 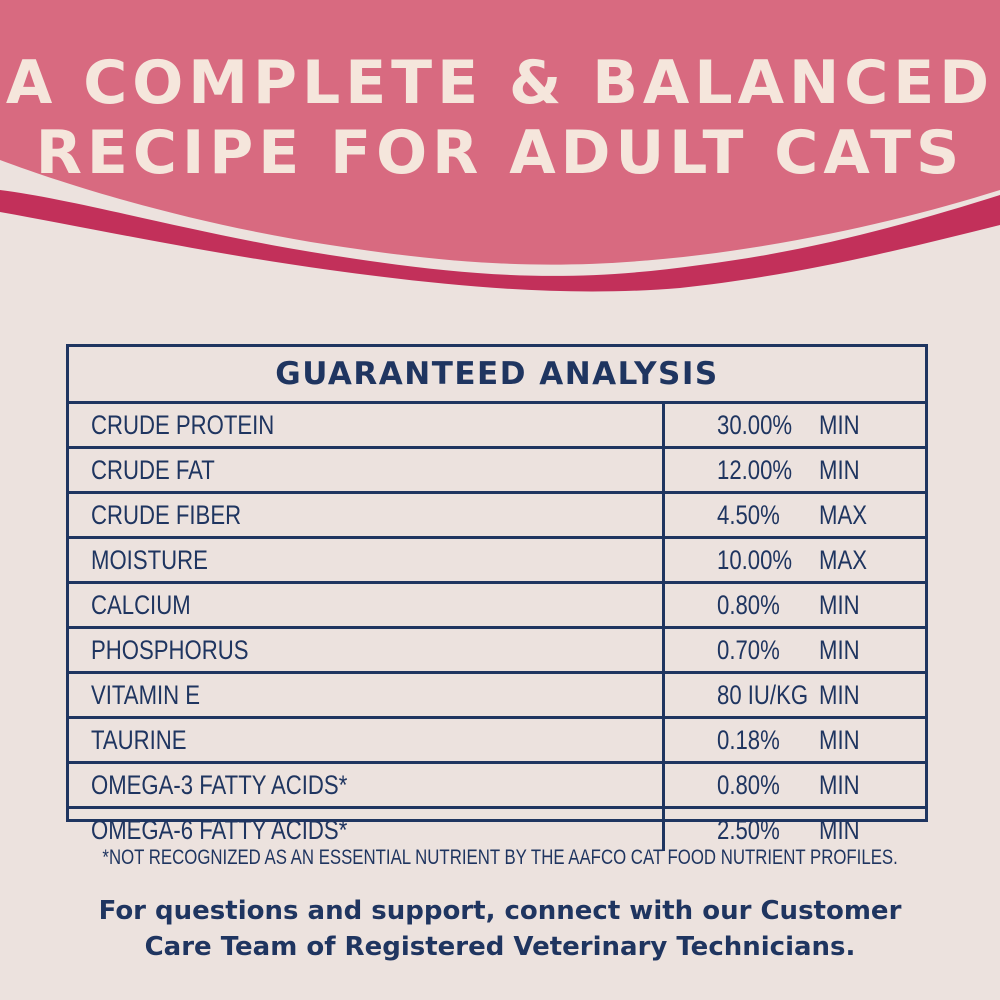 I want to click on table-row: PHOSPHORUS 0.70% MIN, so click(x=497, y=651).